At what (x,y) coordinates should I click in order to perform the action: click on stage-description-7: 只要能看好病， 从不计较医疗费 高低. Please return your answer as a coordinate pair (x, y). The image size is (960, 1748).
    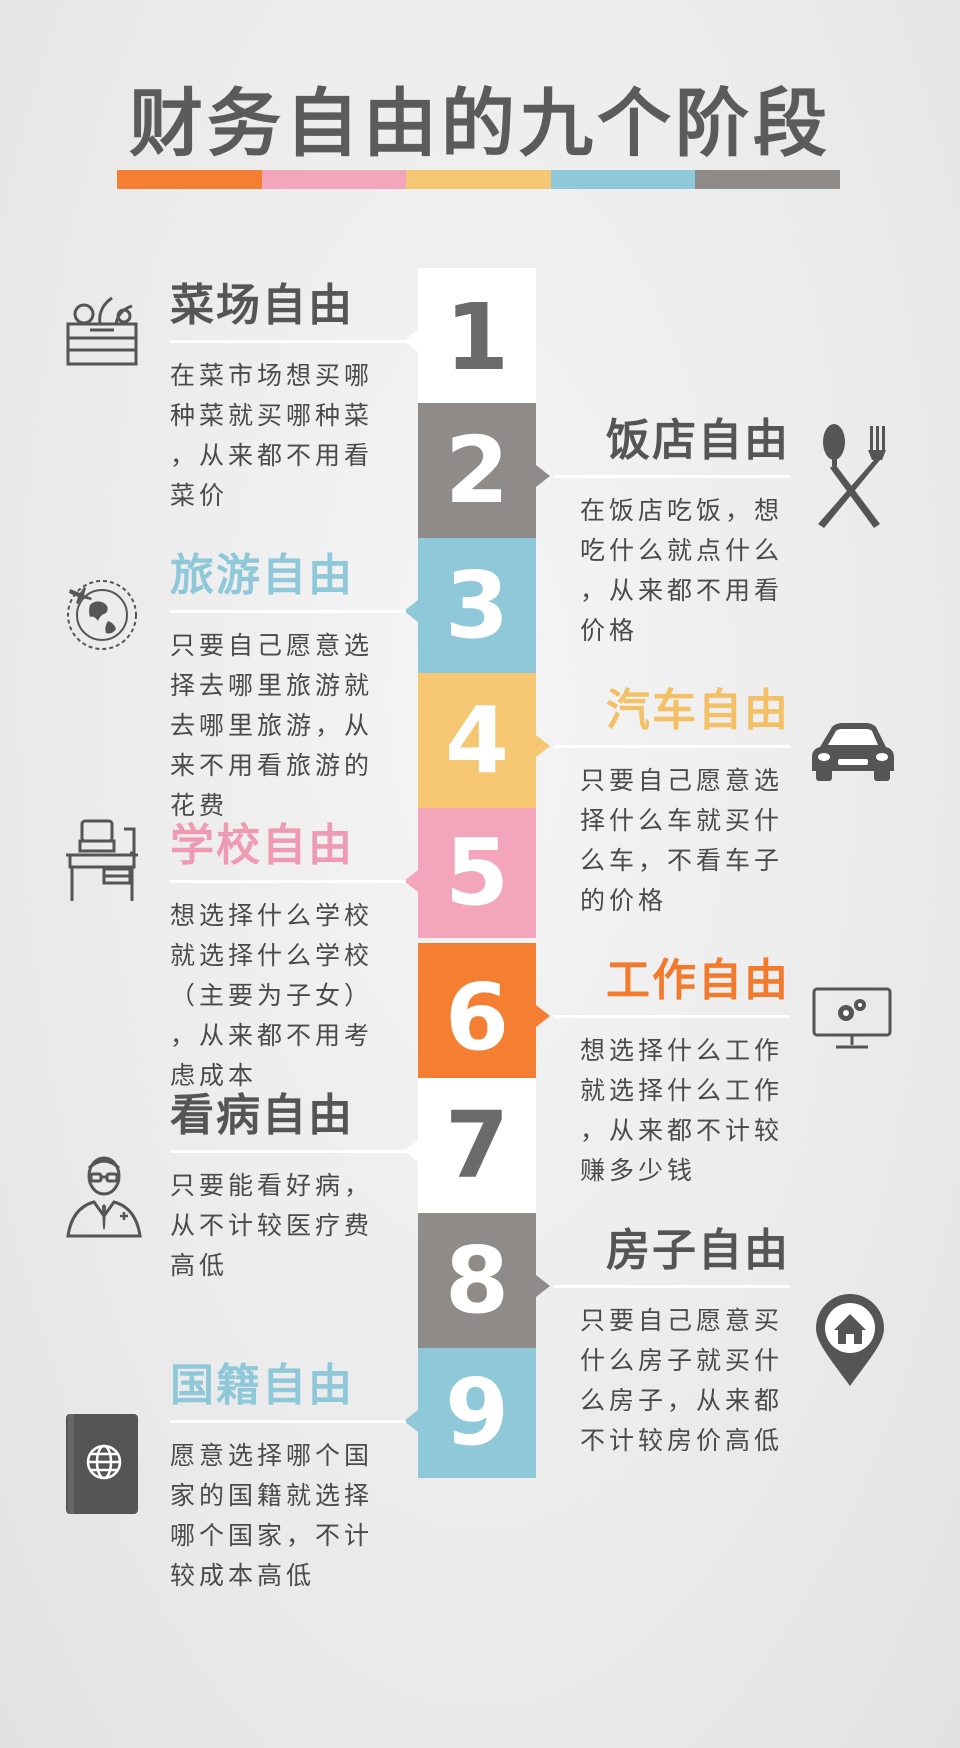
    Looking at the image, I should click on (272, 1225).